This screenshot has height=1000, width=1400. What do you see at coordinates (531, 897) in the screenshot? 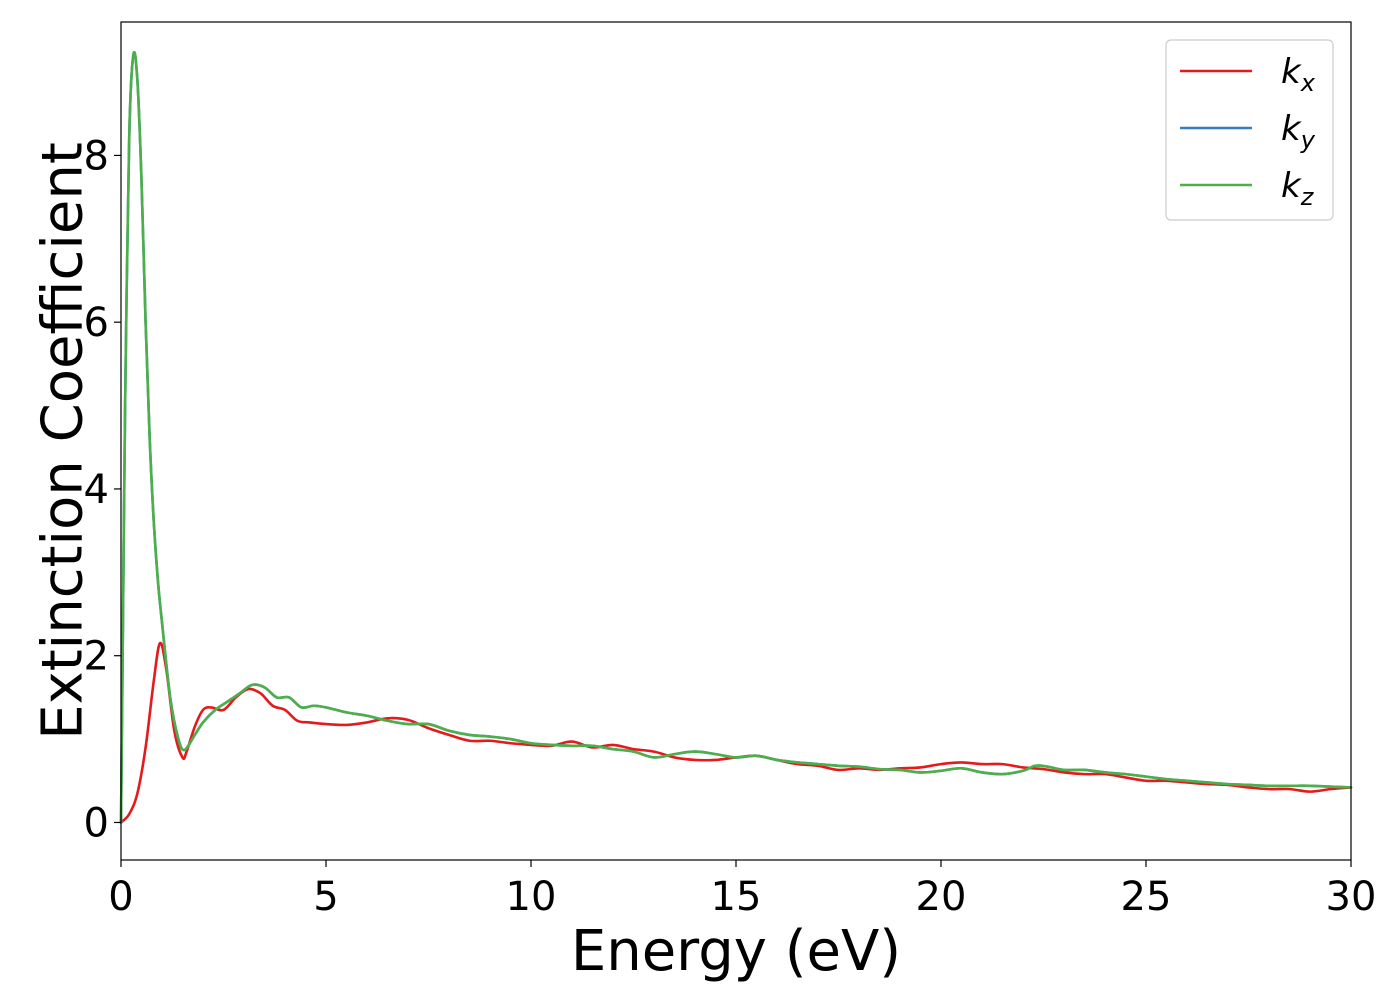
I see `x-tick-label: 10` at bounding box center [531, 897].